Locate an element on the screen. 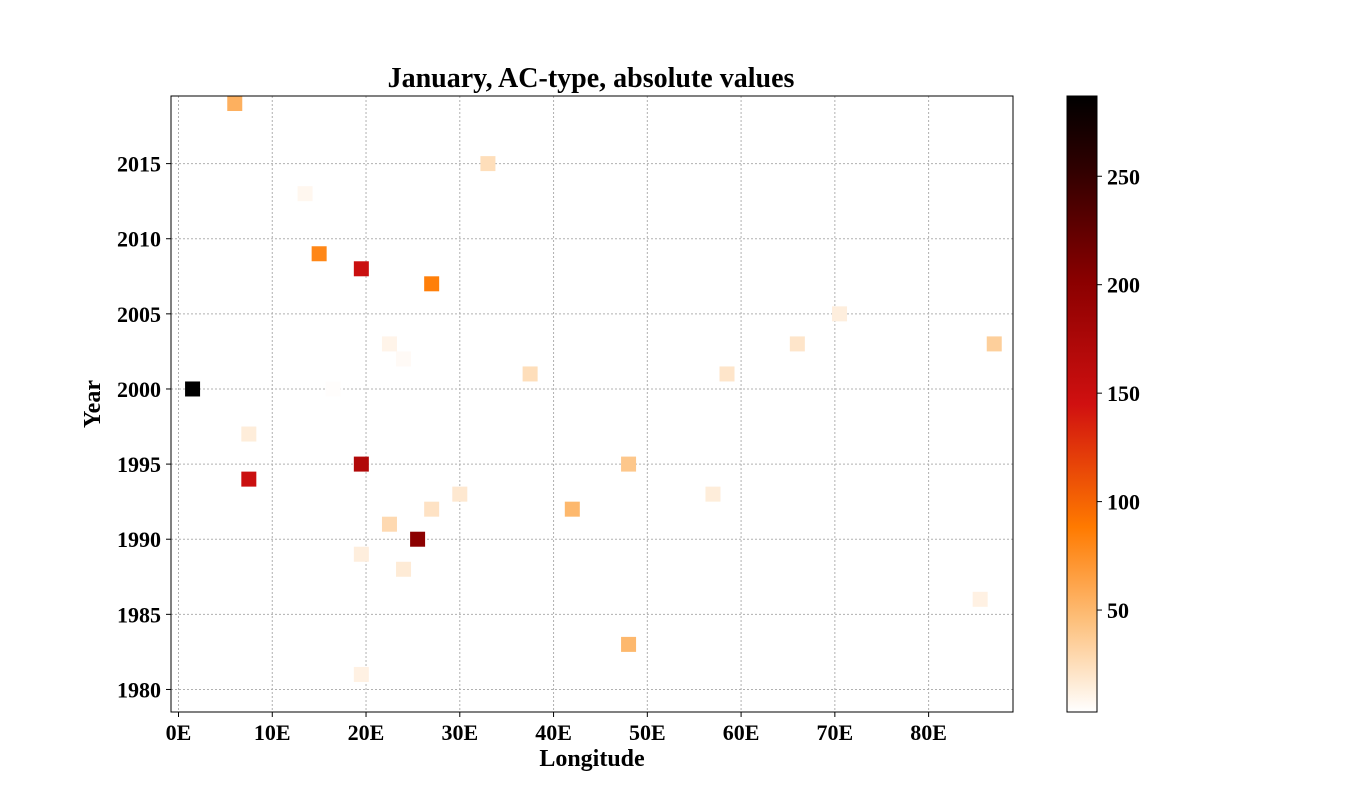 This screenshot has width=1360, height=800. colorbar-tick-label: 150 is located at coordinates (1123, 393).